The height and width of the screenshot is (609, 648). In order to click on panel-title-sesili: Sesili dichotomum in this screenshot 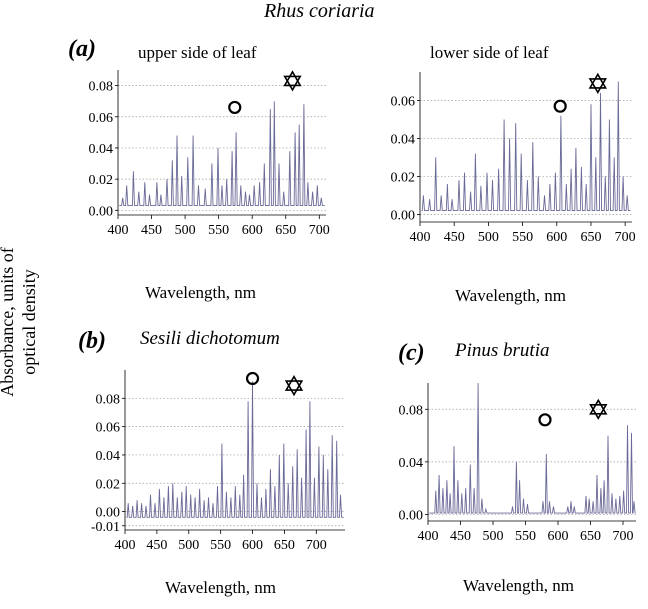, I will do `click(210, 338)`.